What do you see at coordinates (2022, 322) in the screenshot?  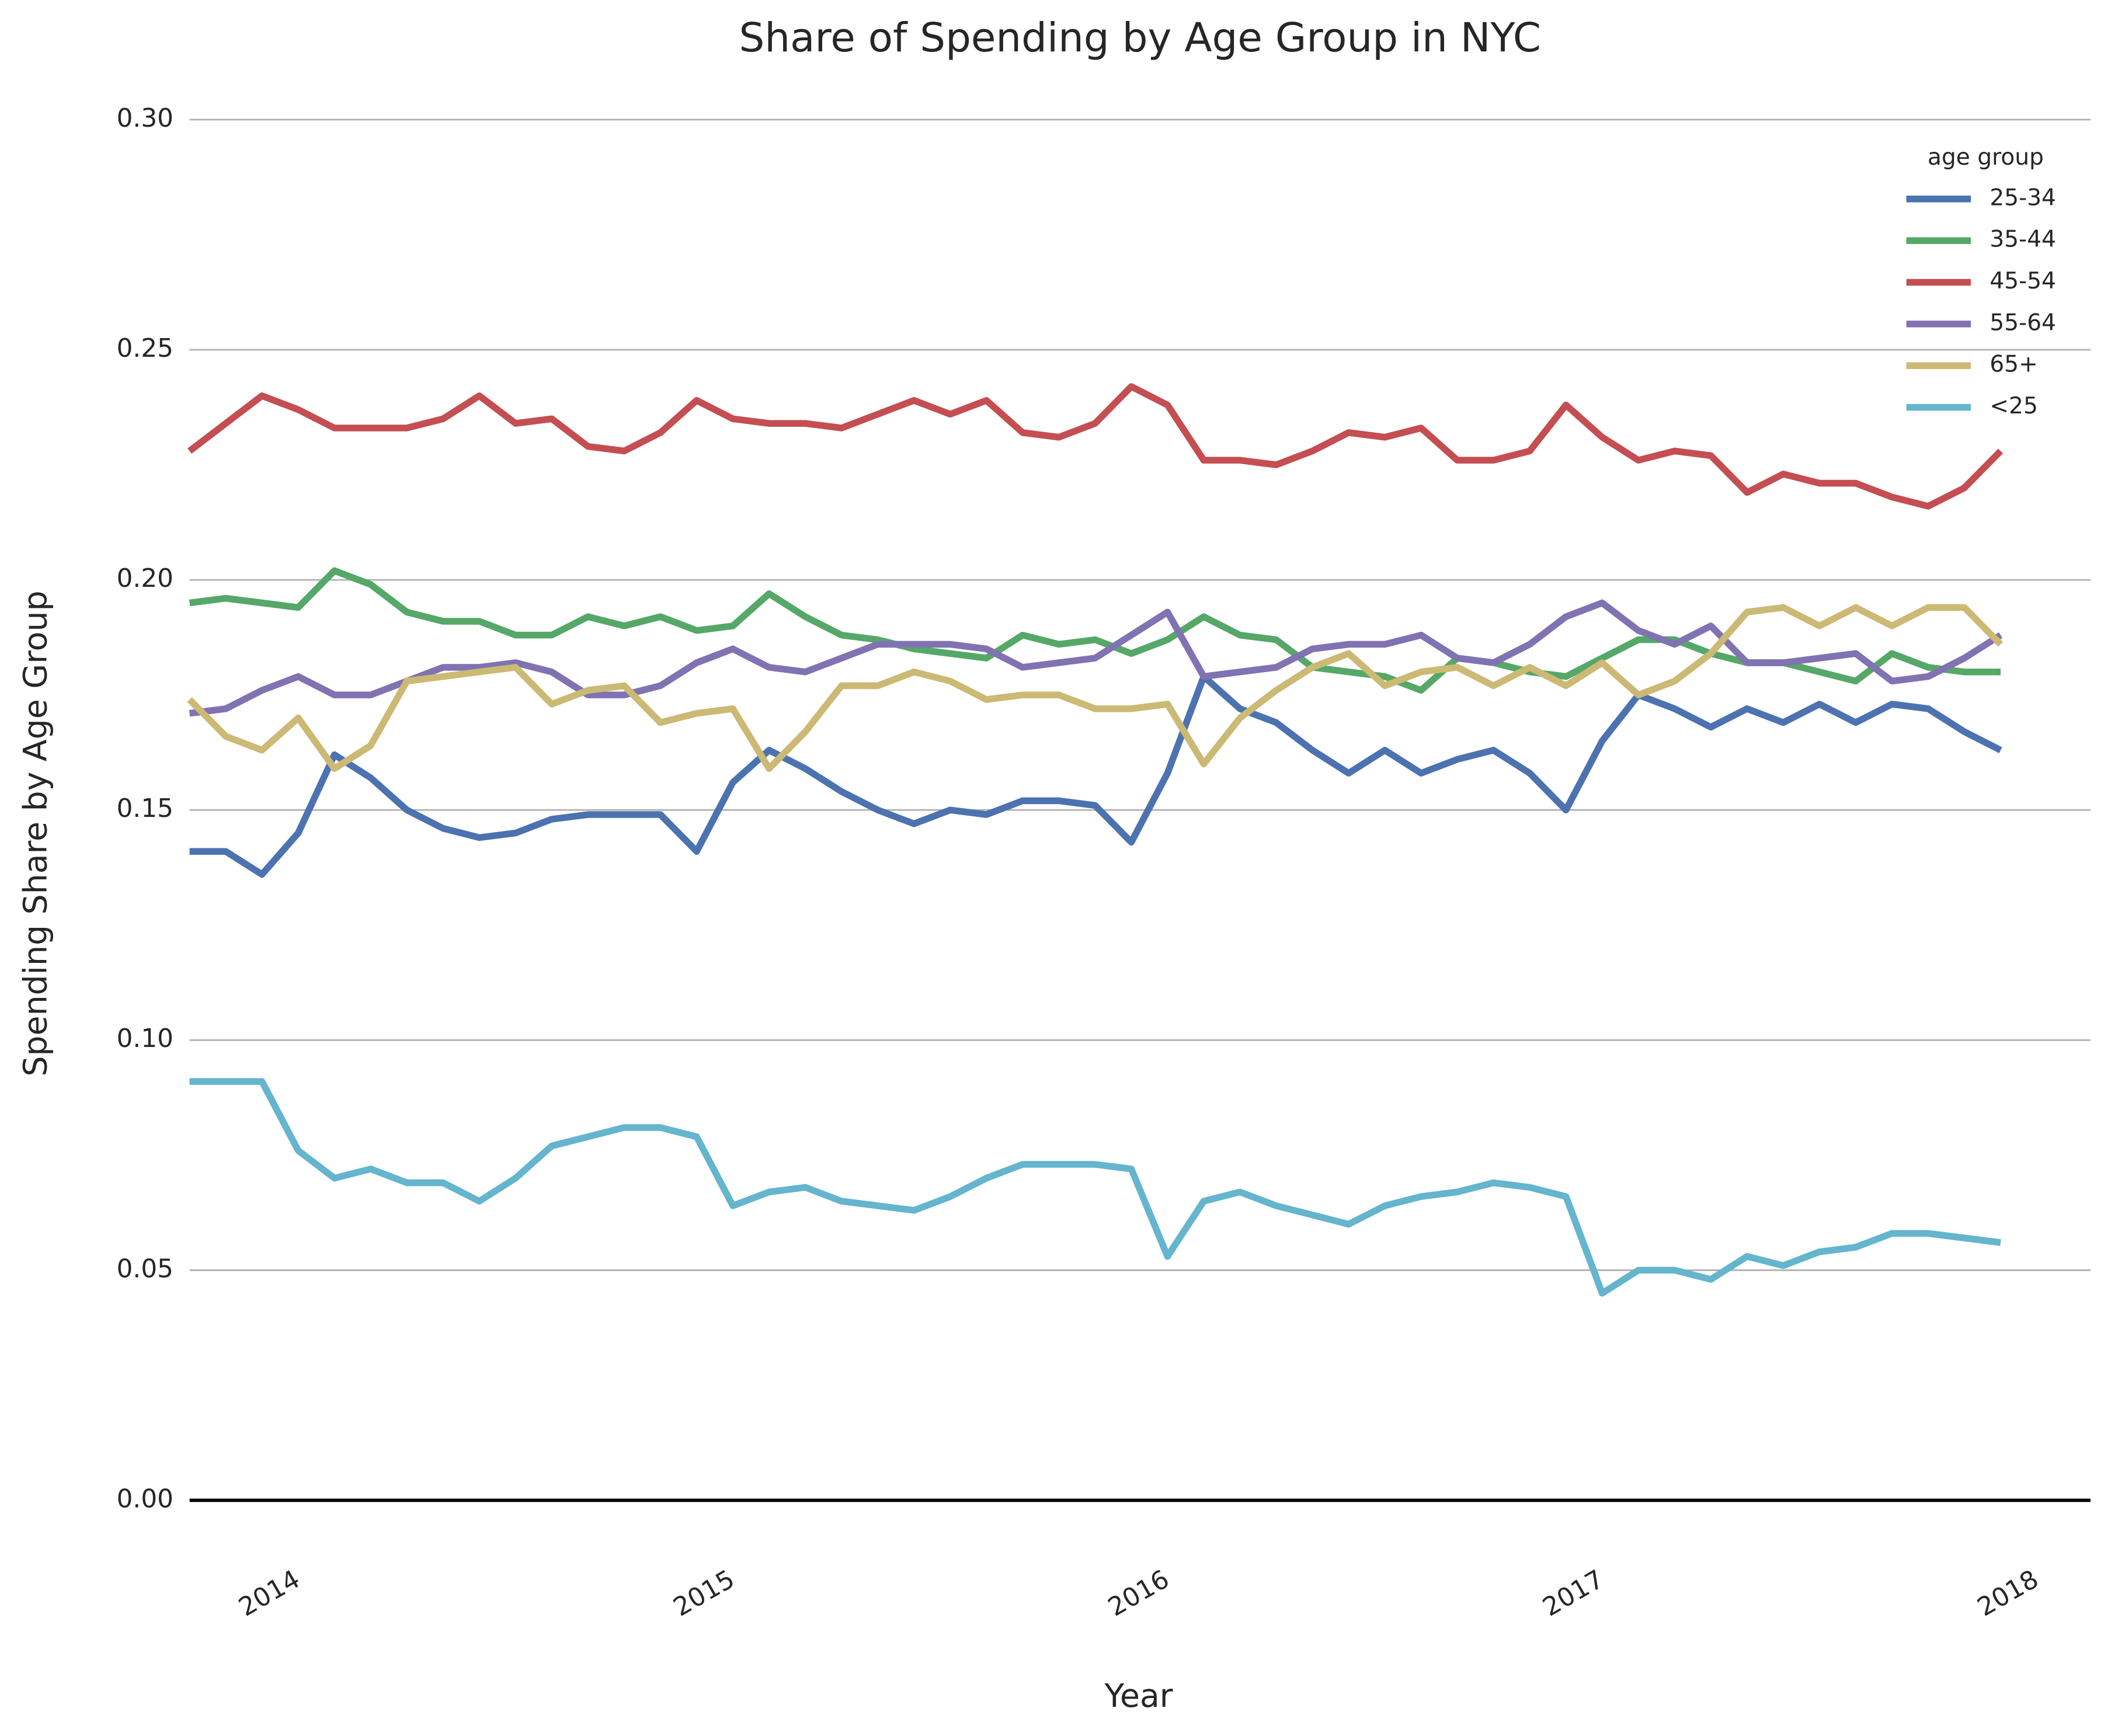 I see `legend-label: 55-64` at bounding box center [2022, 322].